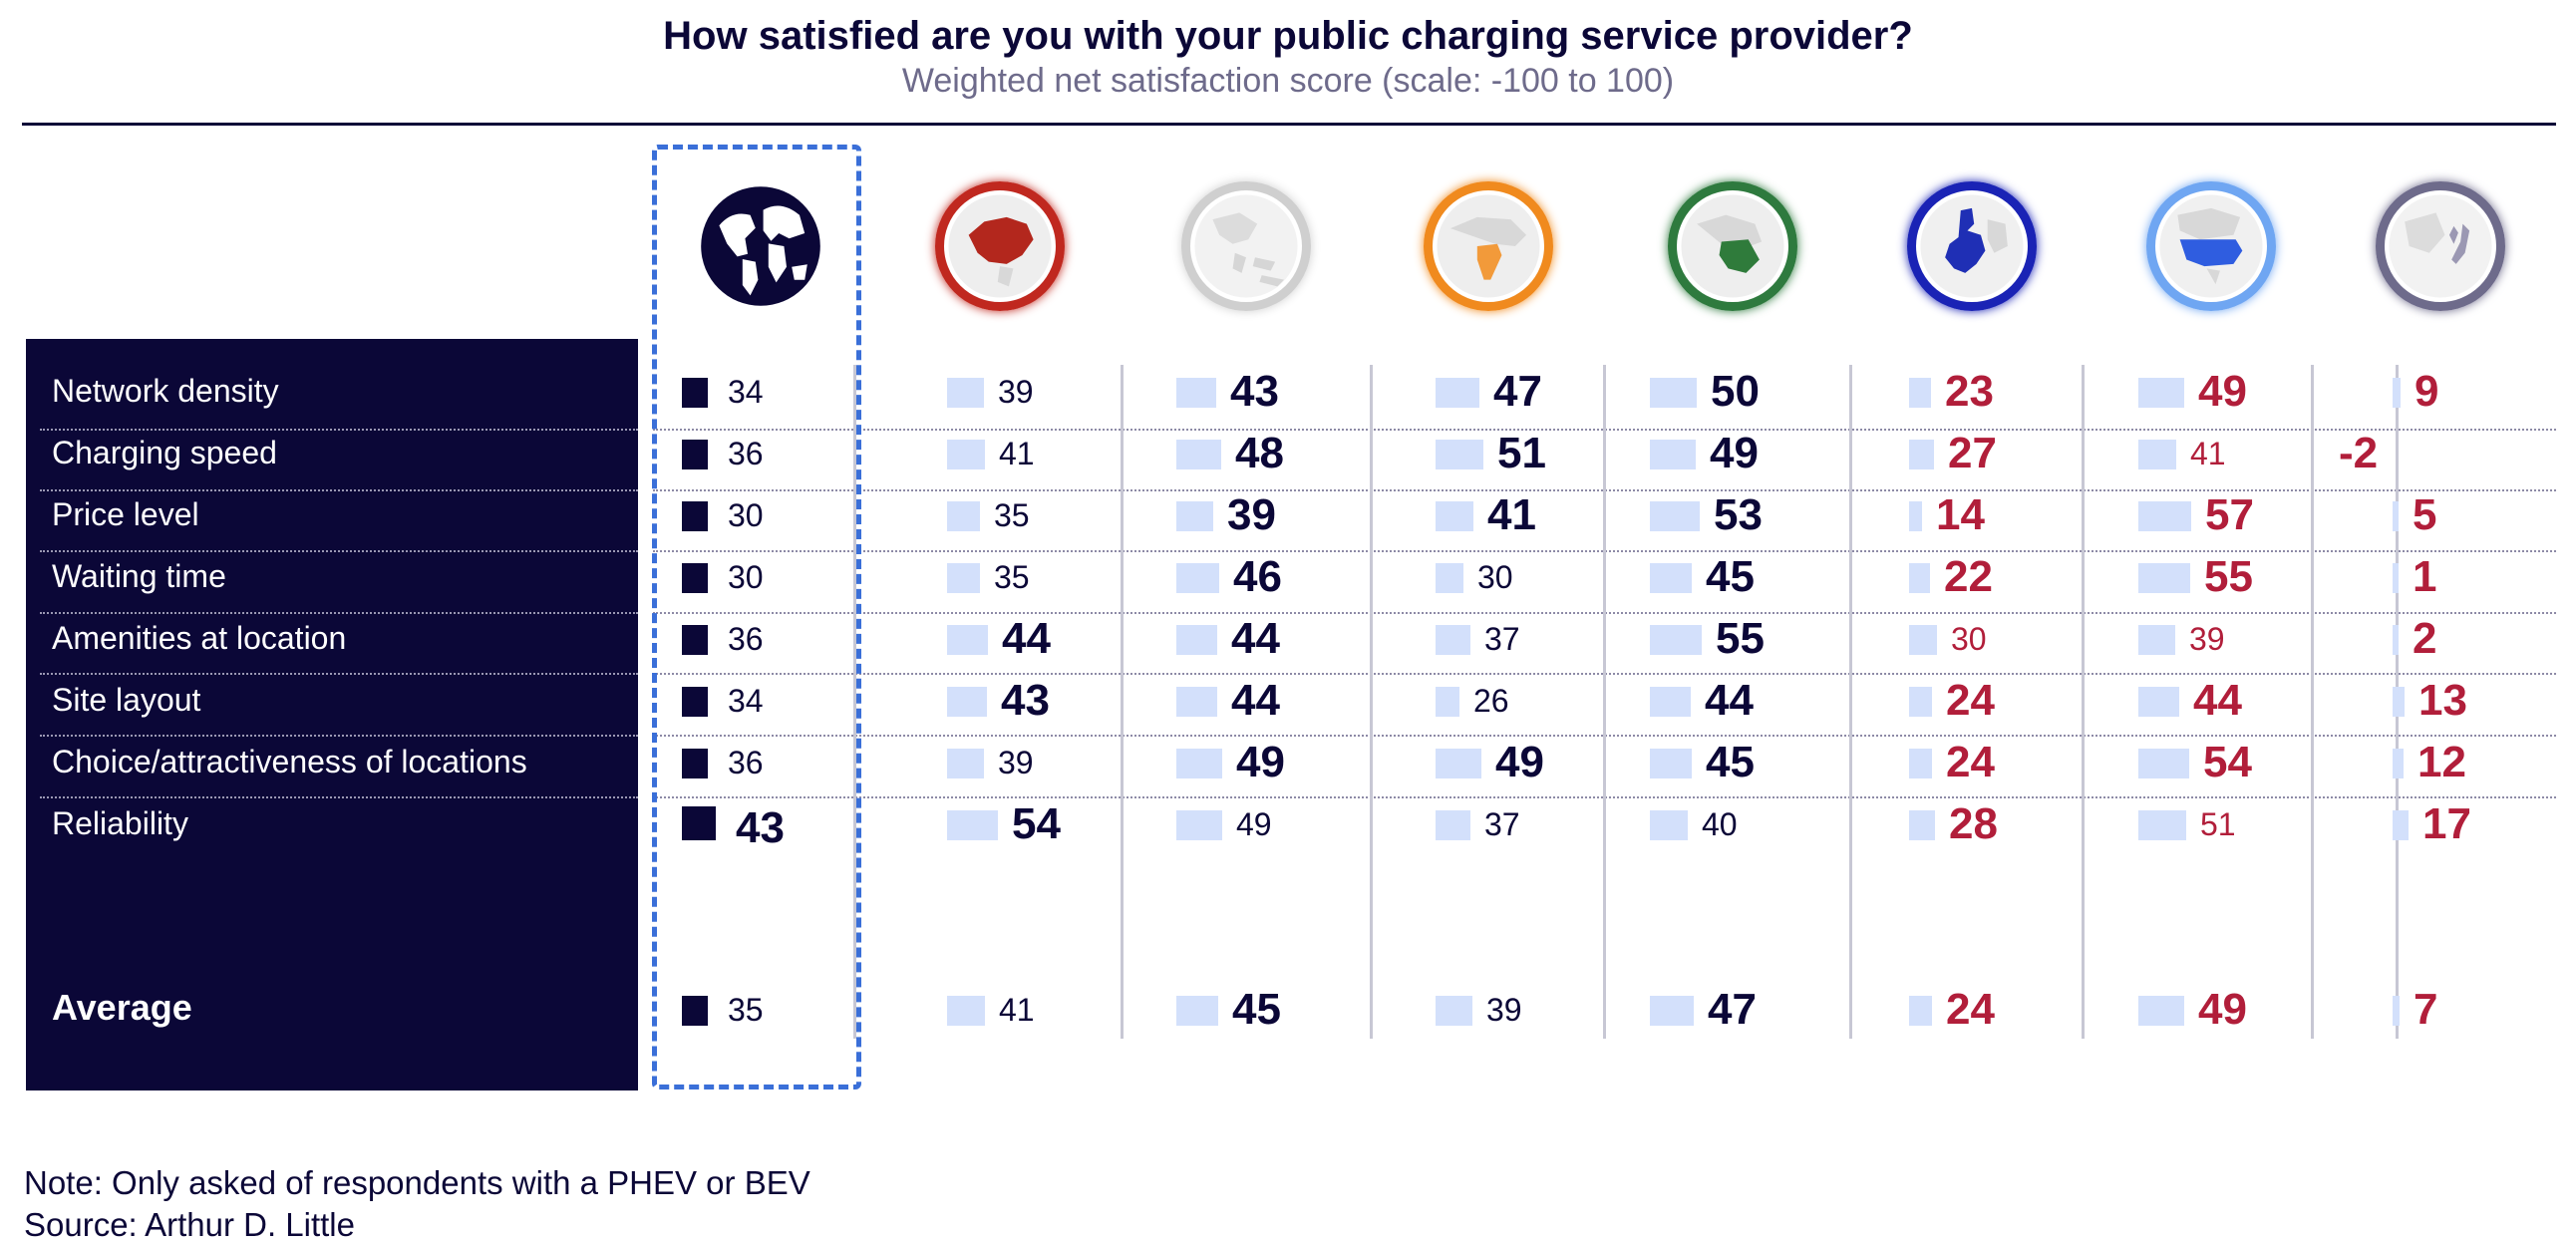 This screenshot has height=1244, width=2576. What do you see at coordinates (126, 700) in the screenshot?
I see `row-label: Site layout` at bounding box center [126, 700].